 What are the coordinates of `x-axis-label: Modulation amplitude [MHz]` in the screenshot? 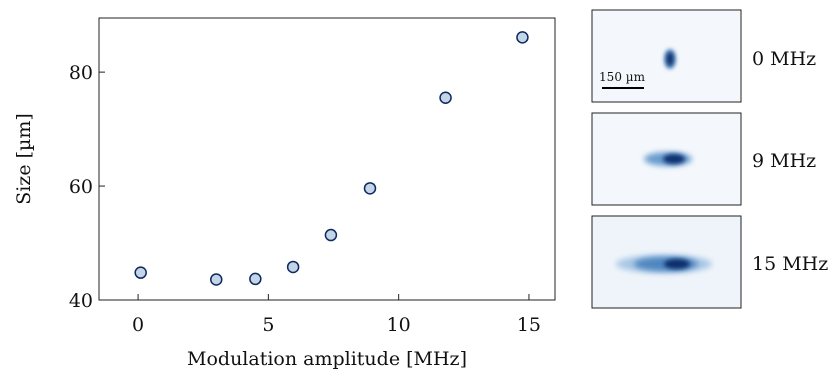 It's located at (327, 359).